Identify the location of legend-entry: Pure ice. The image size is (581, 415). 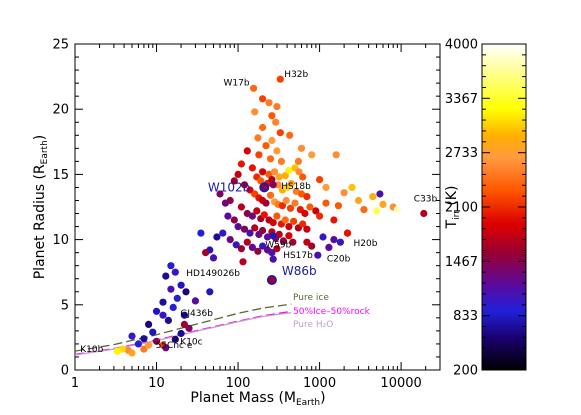
(311, 298).